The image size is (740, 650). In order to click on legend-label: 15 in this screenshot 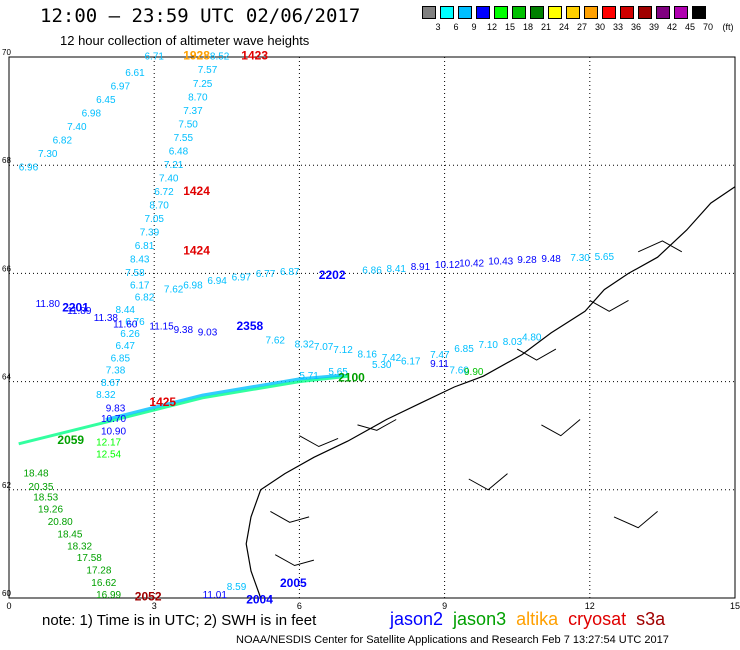, I will do `click(509, 27)`.